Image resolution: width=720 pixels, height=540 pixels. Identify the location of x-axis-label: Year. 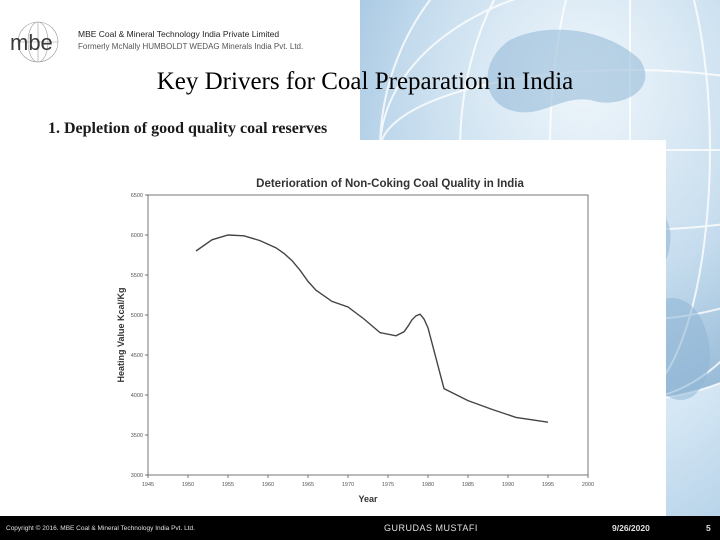
(368, 499).